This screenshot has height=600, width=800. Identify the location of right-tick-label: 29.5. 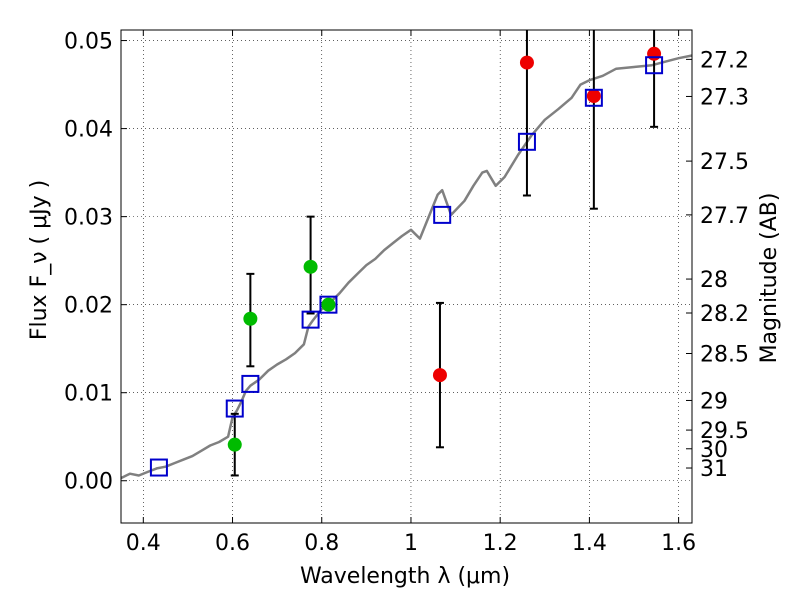
(724, 431).